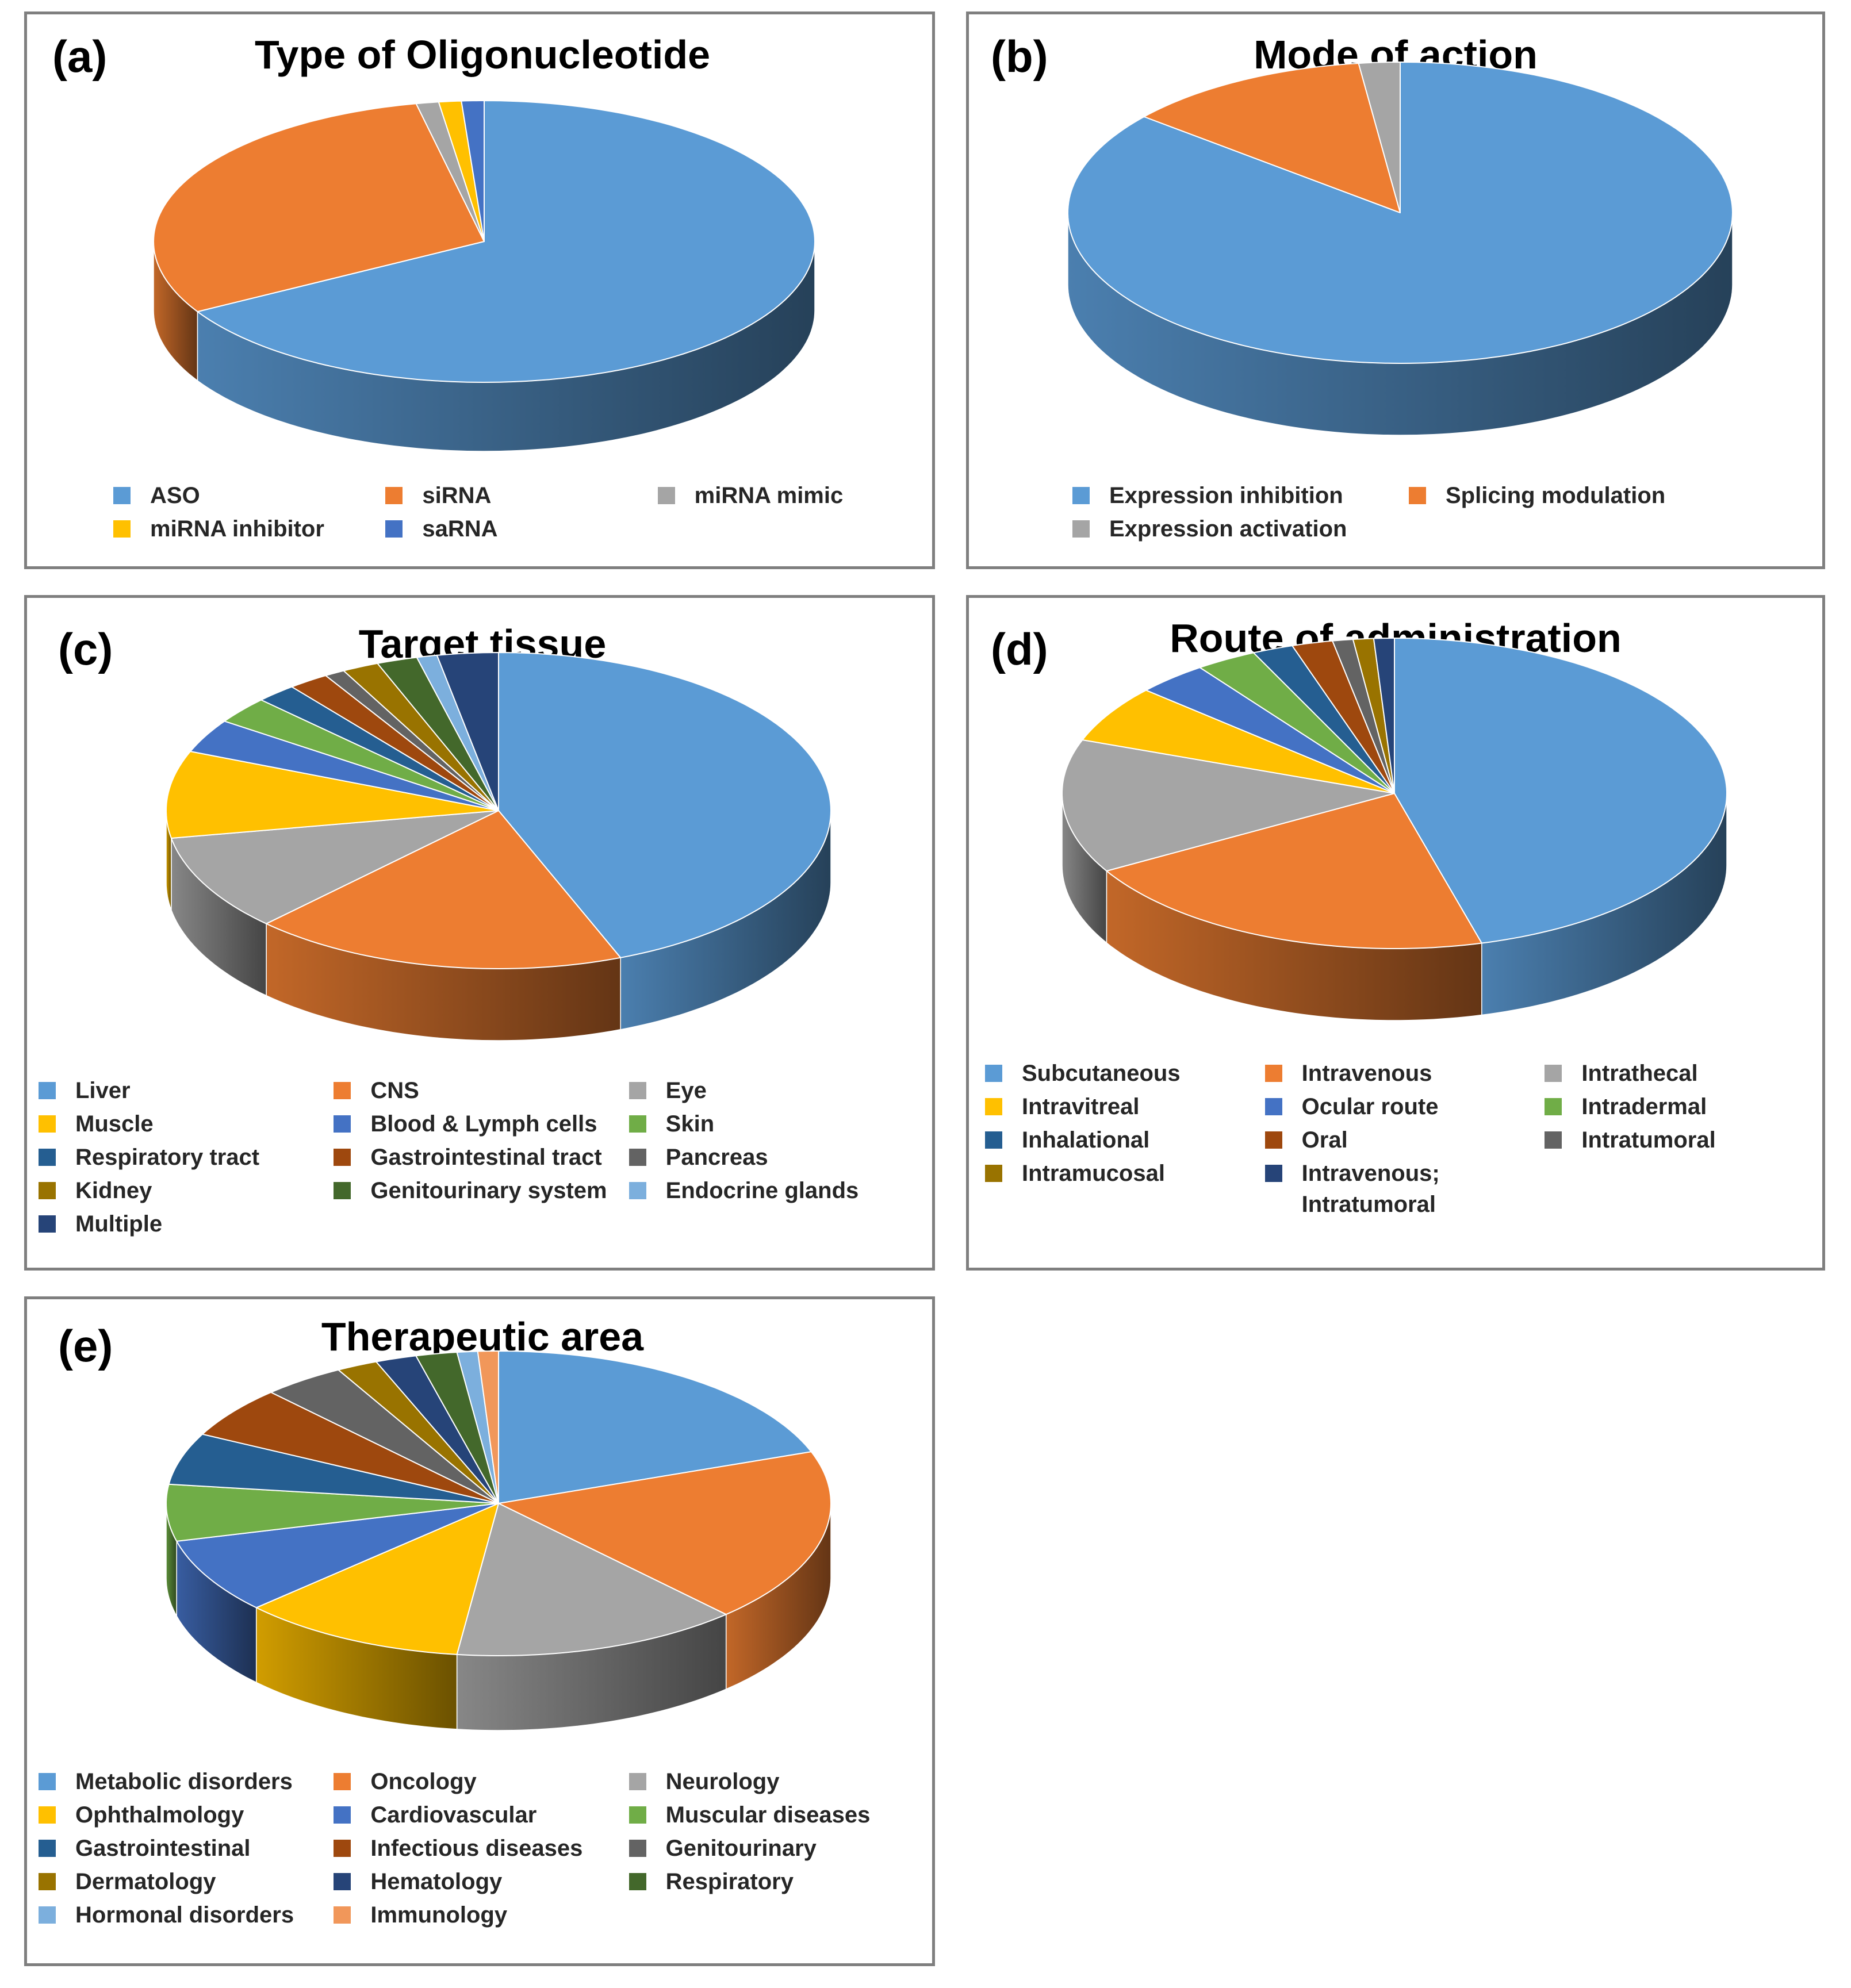 This screenshot has height=1988, width=1851. I want to click on legend-label: Intravitreal, so click(1081, 1106).